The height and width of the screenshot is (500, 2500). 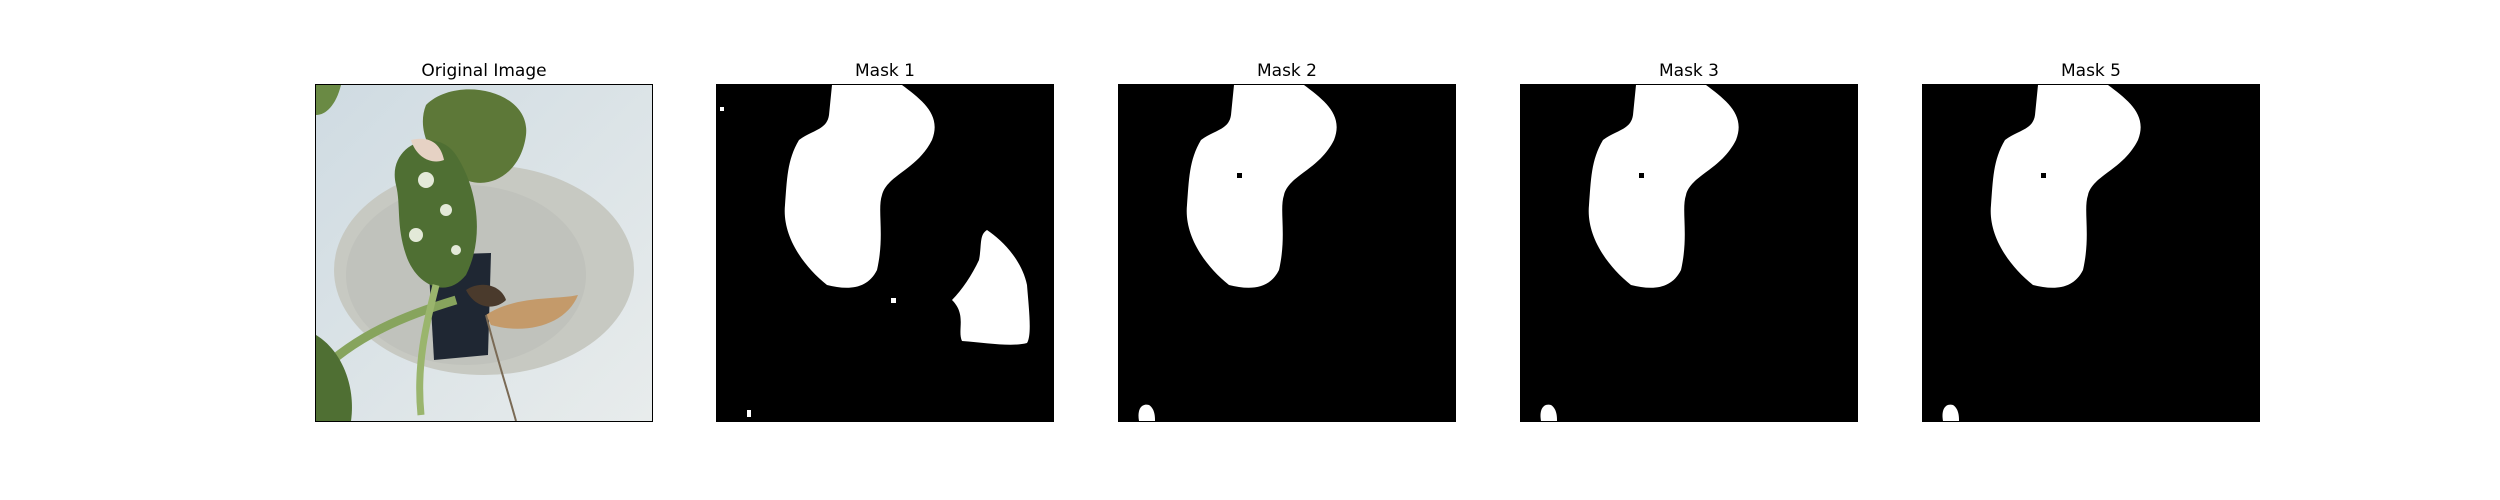 What do you see at coordinates (885, 253) in the screenshot?
I see `mask-1-image` at bounding box center [885, 253].